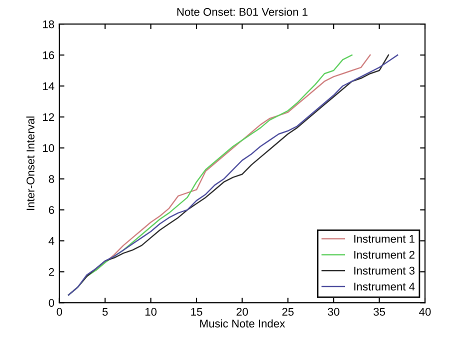 This screenshot has height=344, width=457. I want to click on legend-label: Instrument 3, so click(384, 270).